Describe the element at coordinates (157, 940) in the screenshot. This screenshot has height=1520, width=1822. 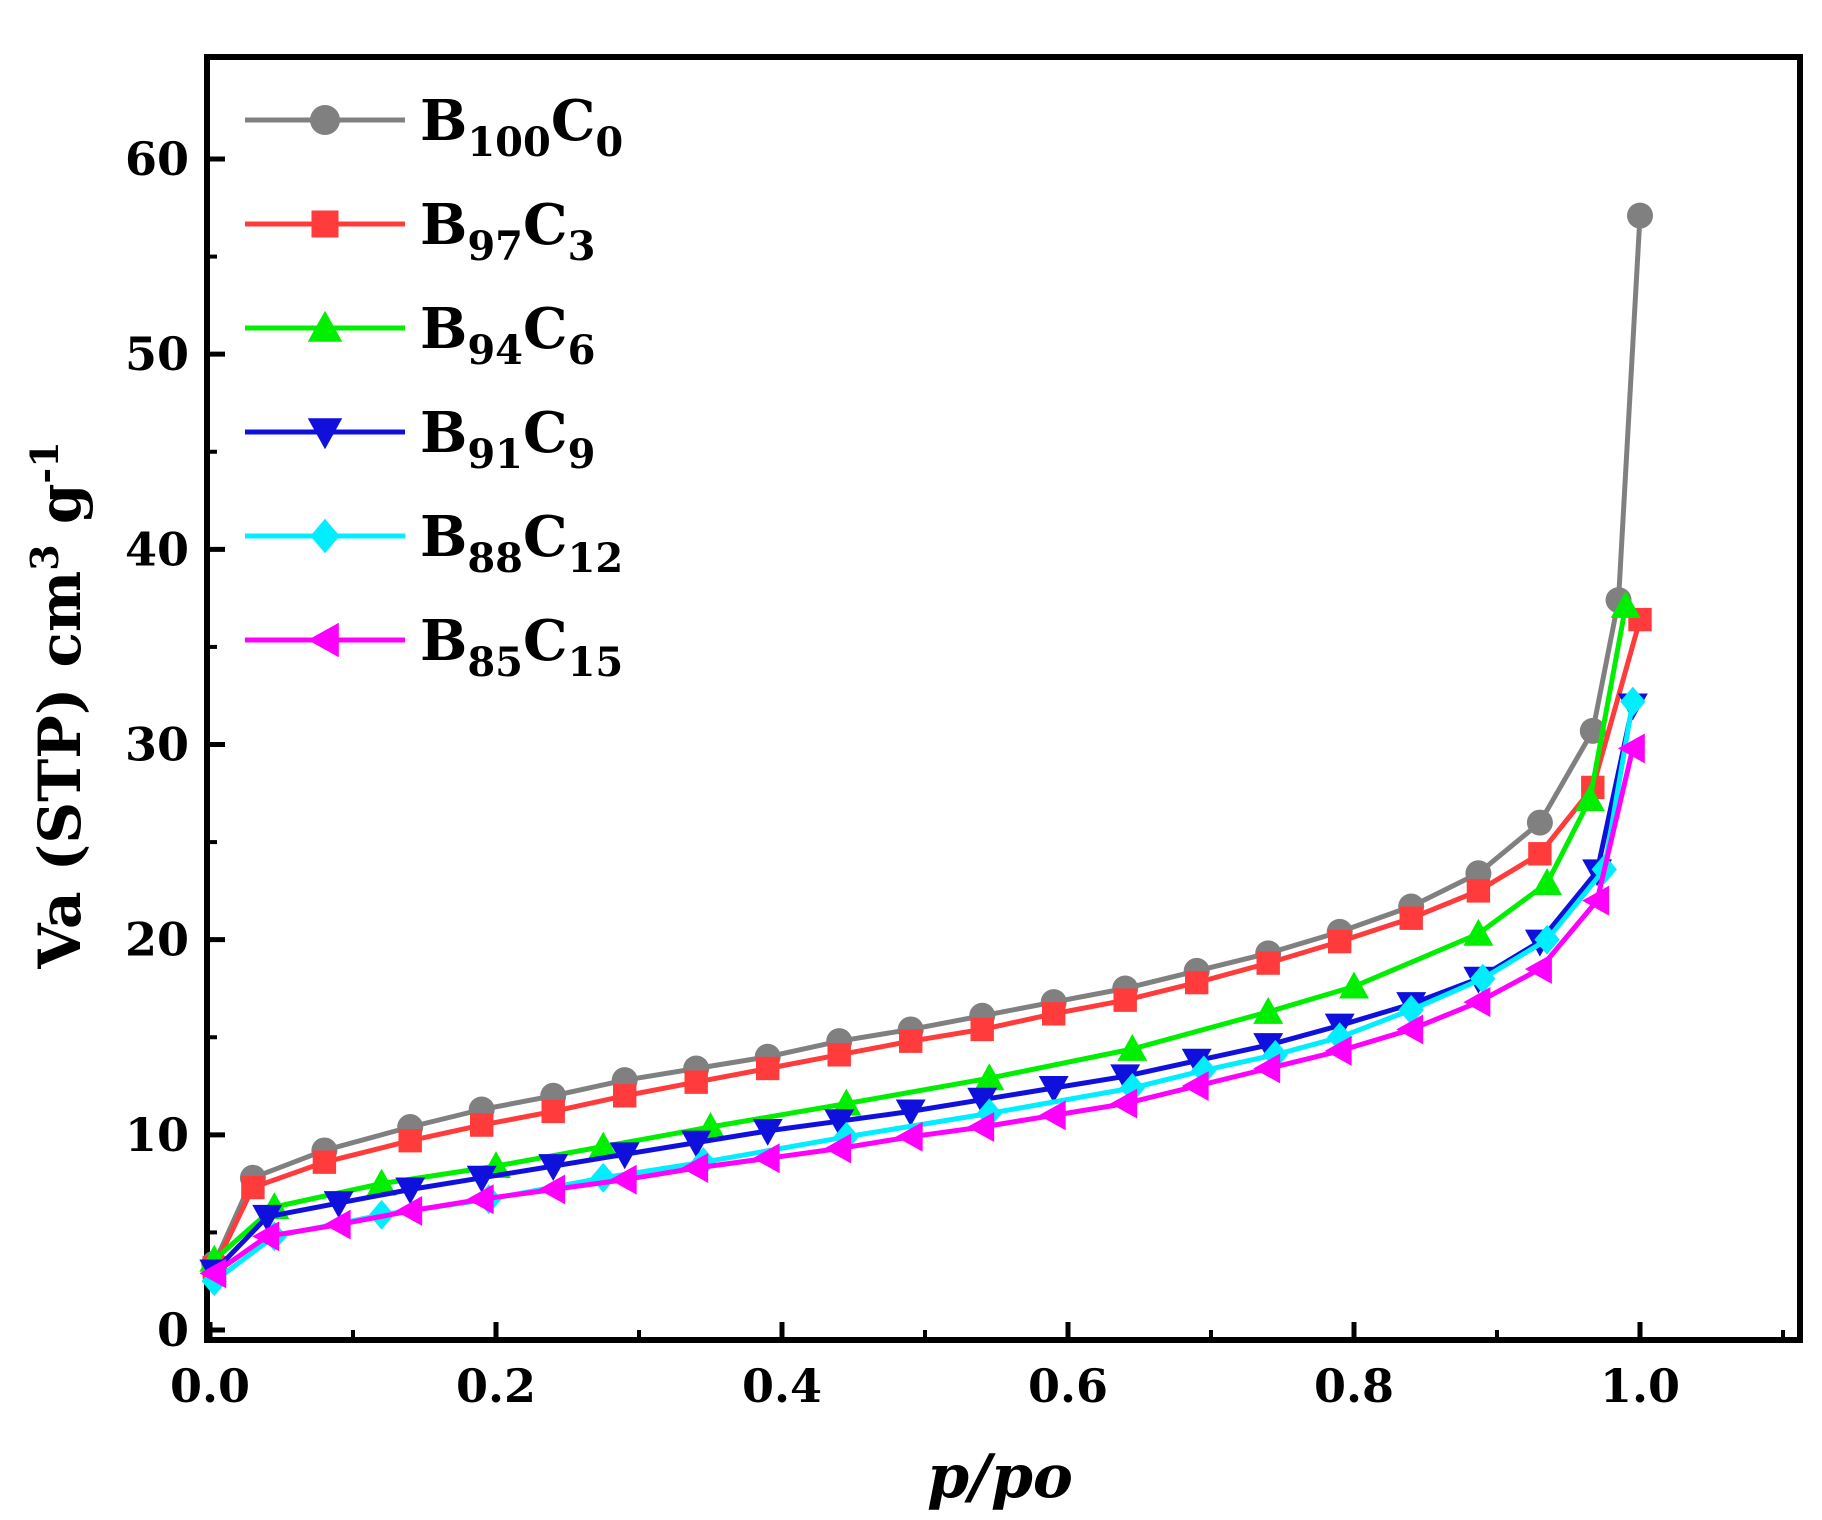
I see `y-tick-label: 20` at that location.